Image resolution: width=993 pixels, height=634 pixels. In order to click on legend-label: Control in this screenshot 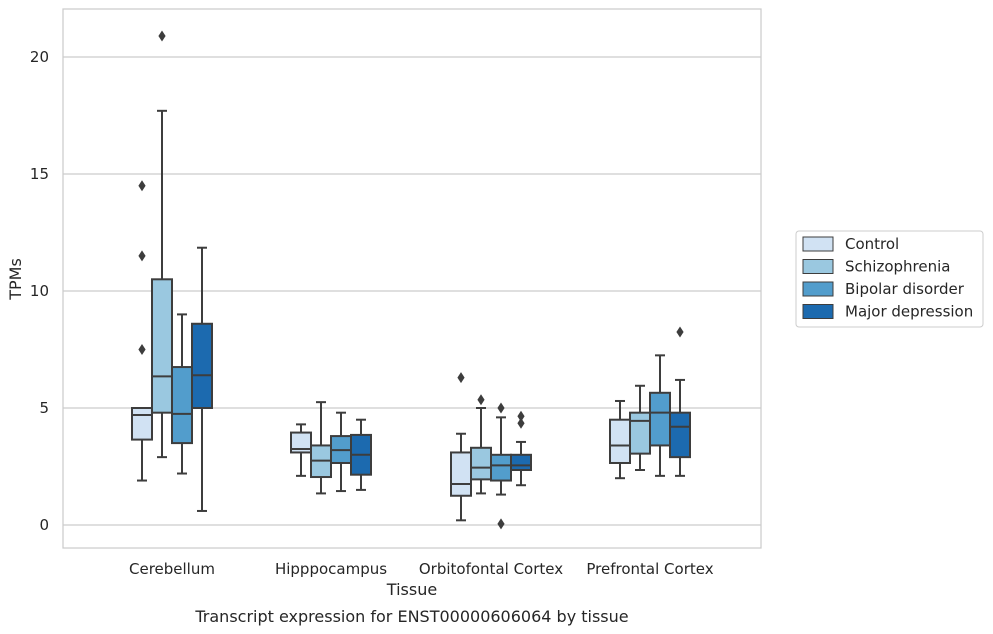, I will do `click(872, 244)`.